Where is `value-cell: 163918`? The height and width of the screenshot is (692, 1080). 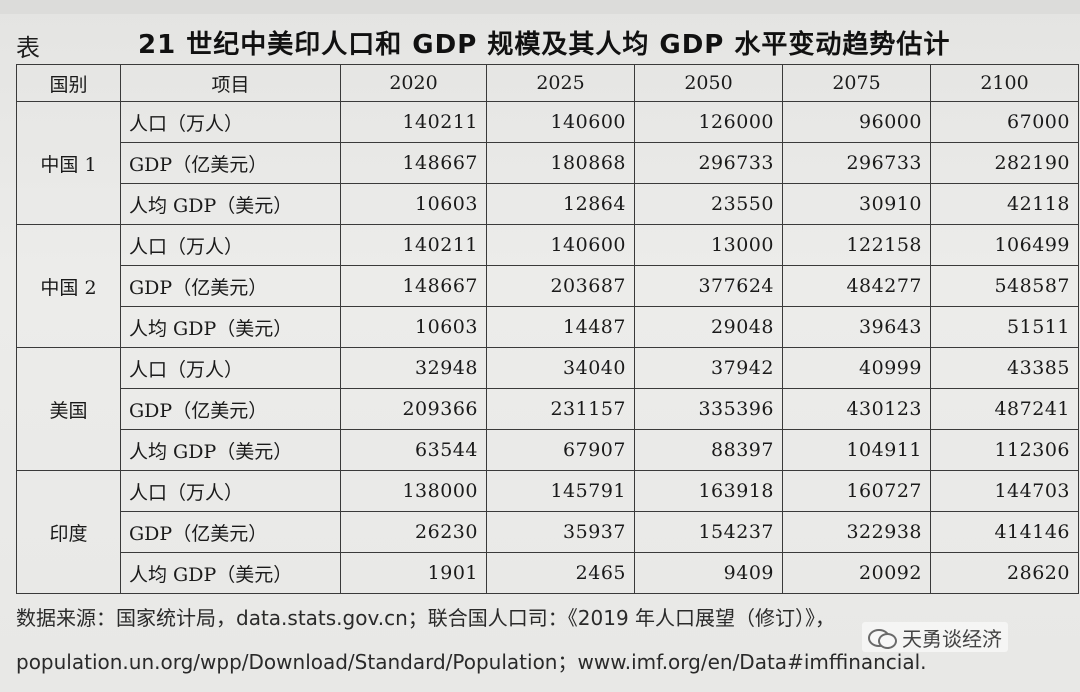
value-cell: 163918 is located at coordinates (708, 491).